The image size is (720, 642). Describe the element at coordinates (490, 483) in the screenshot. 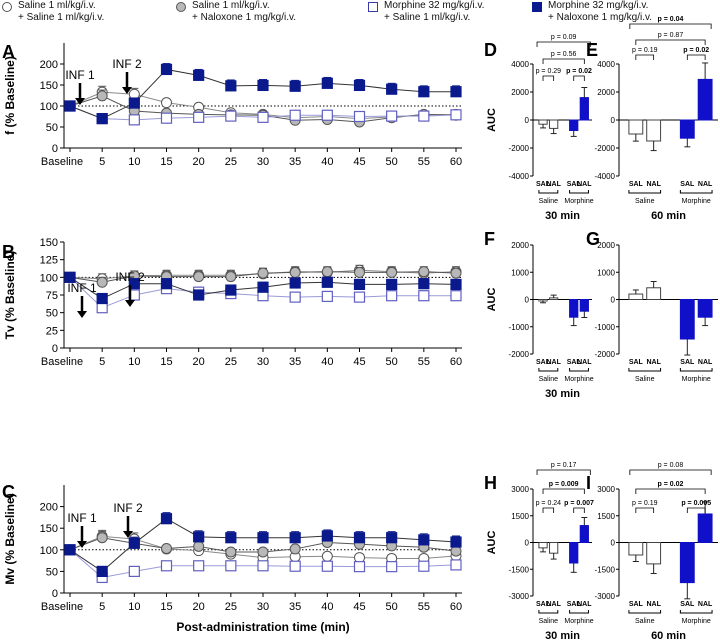

I see `panel-letter: H` at that location.